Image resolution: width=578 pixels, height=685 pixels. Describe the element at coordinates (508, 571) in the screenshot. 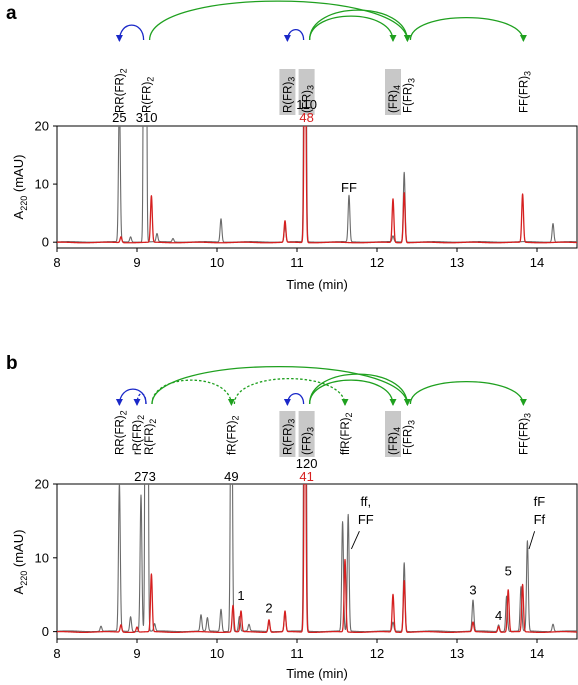

I see `peak-annotation: 5` at that location.